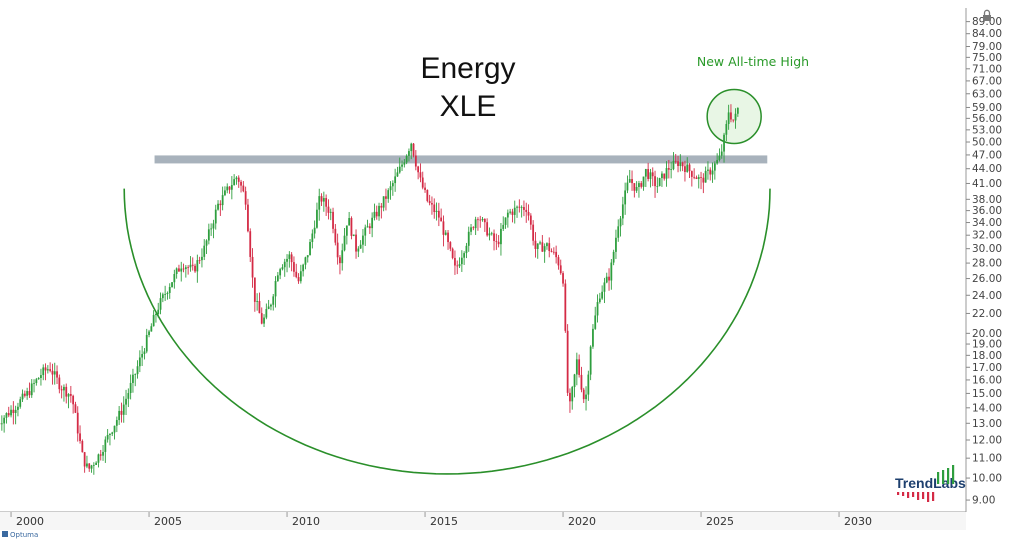 This screenshot has height=539, width=1024. What do you see at coordinates (930, 483) in the screenshot?
I see `trendlabs-logo: TrendLabs` at bounding box center [930, 483].